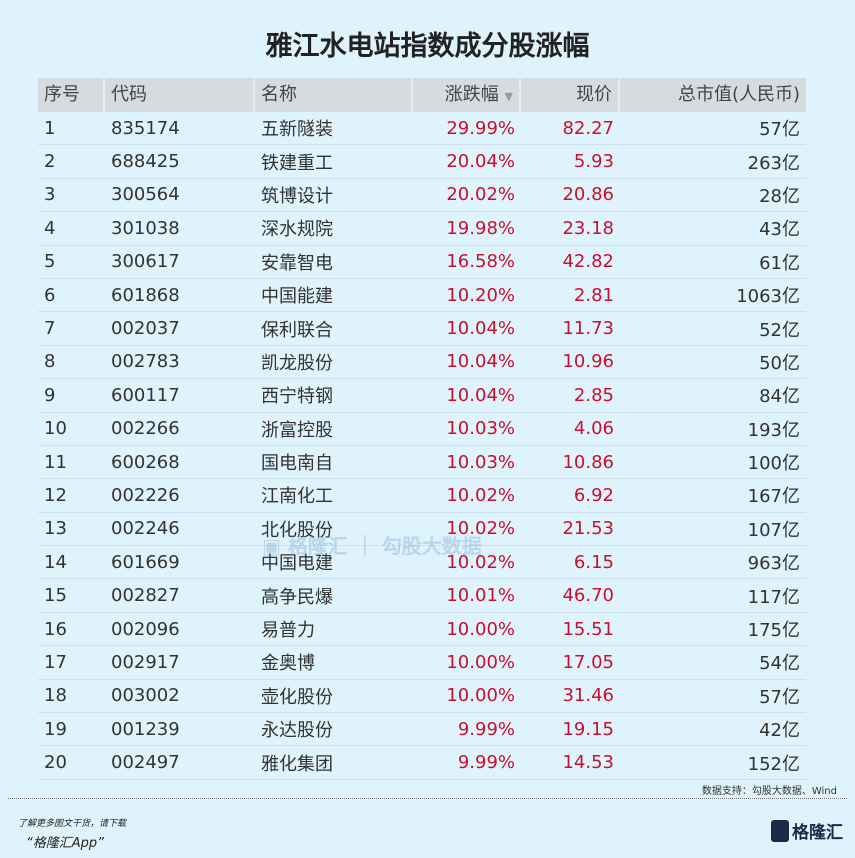 This screenshot has height=858, width=855. I want to click on header-index: 序号, so click(71, 95).